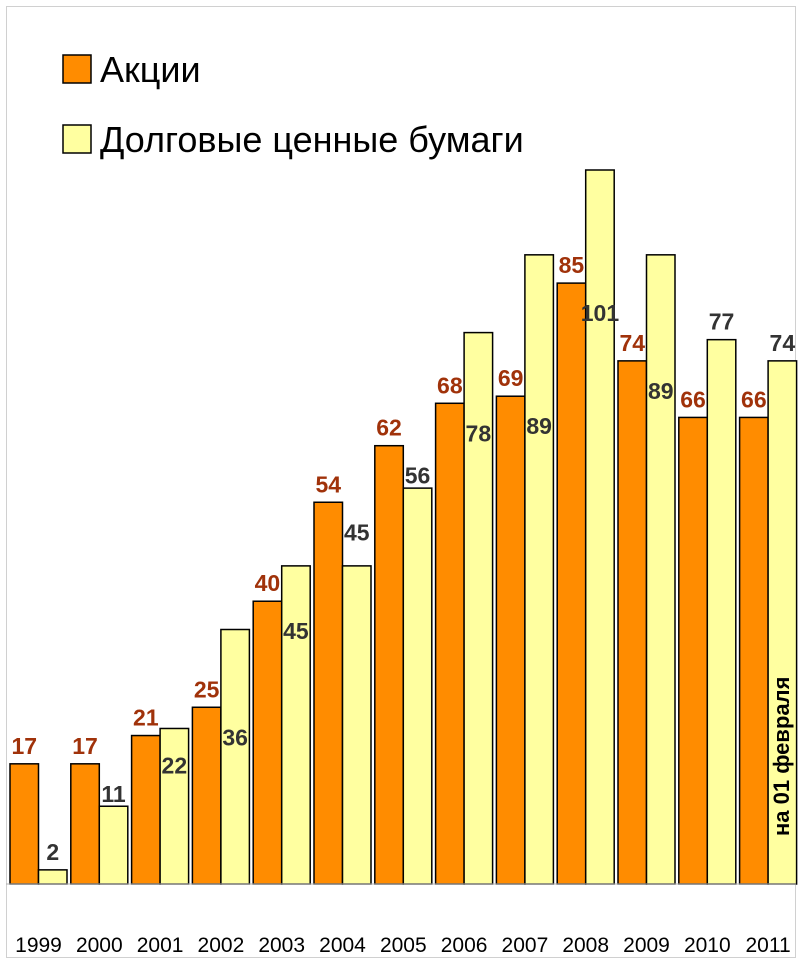 The height and width of the screenshot is (968, 806). Describe the element at coordinates (295, 725) in the screenshot. I see `bar-debt-2003` at that location.